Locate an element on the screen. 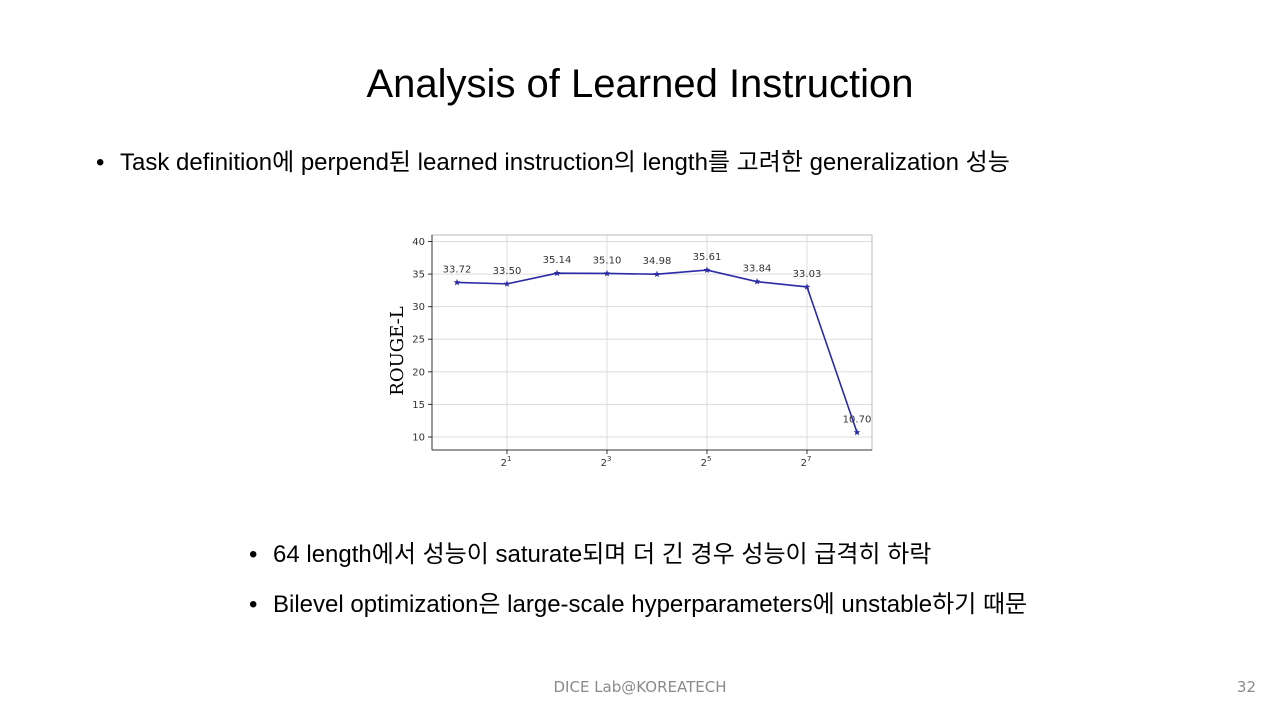 The image size is (1280, 720). y-tick-label: 20 is located at coordinates (418, 372).